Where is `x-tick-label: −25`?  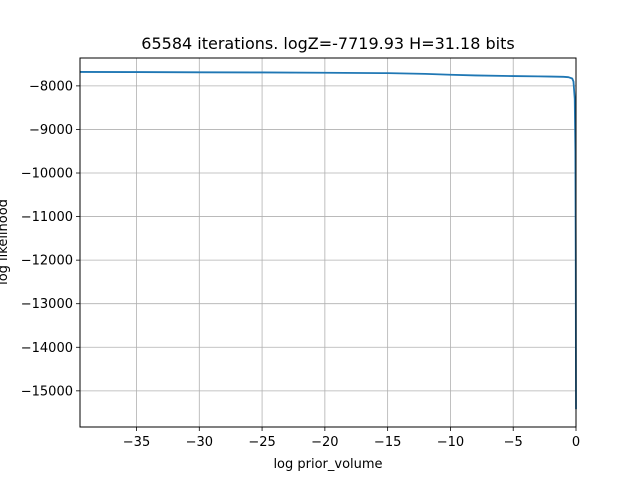 x-tick-label: −25 is located at coordinates (261, 442).